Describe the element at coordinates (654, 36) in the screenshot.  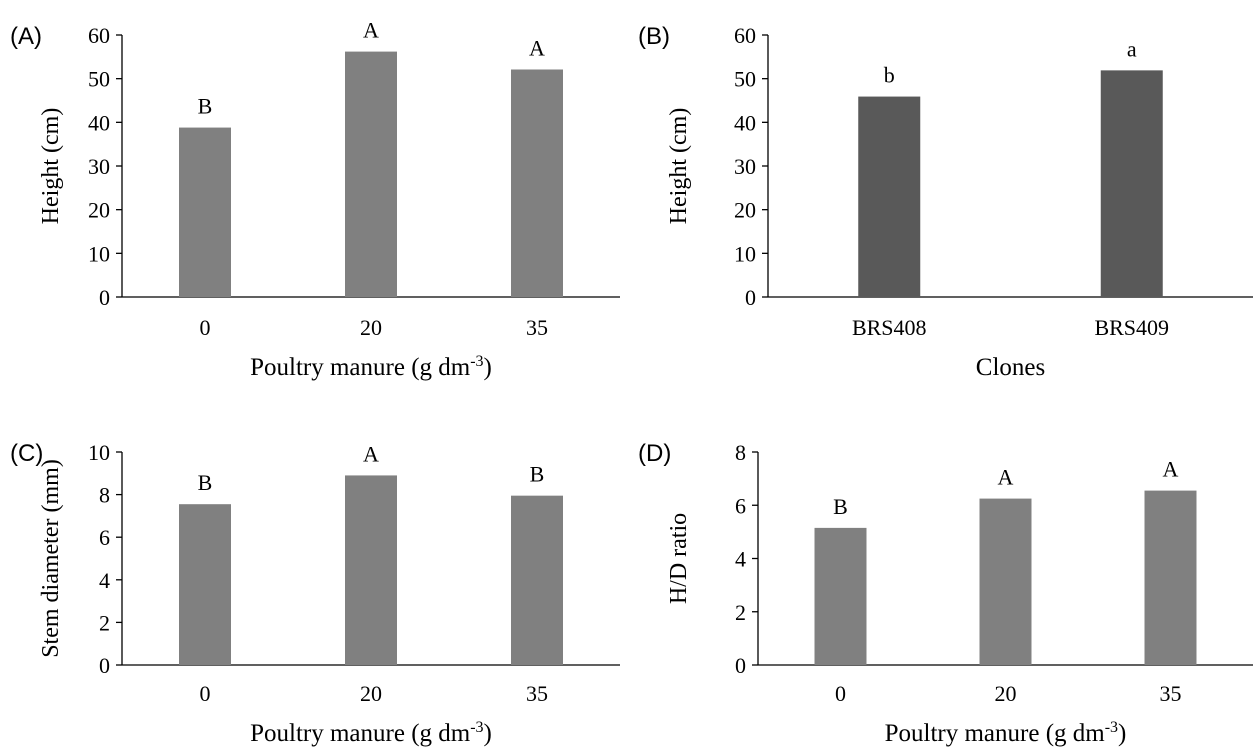
I see `panel-letter: (B)` at that location.